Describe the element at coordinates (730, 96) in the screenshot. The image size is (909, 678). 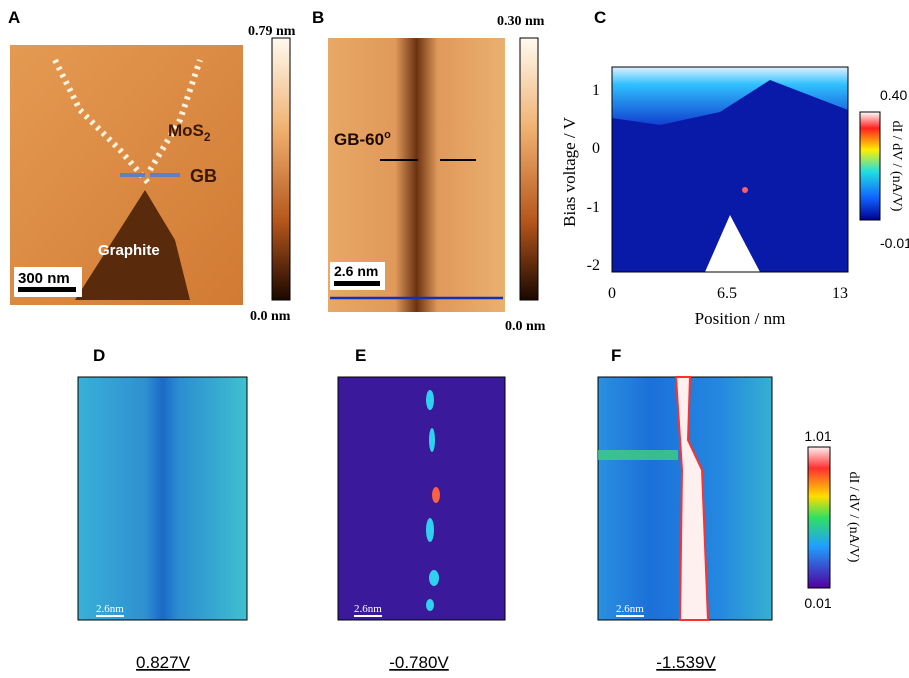
I see `heatmap-band` at that location.